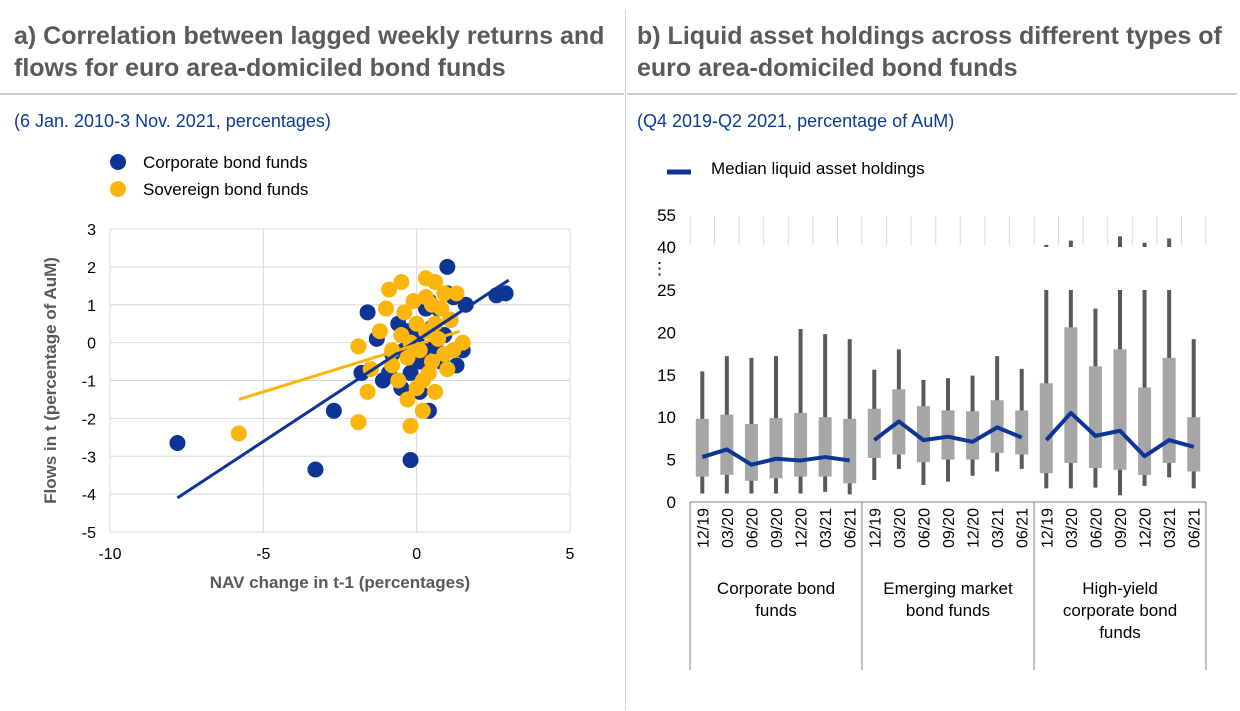 This screenshot has width=1240, height=711. What do you see at coordinates (948, 610) in the screenshot?
I see `group-label: bond funds` at bounding box center [948, 610].